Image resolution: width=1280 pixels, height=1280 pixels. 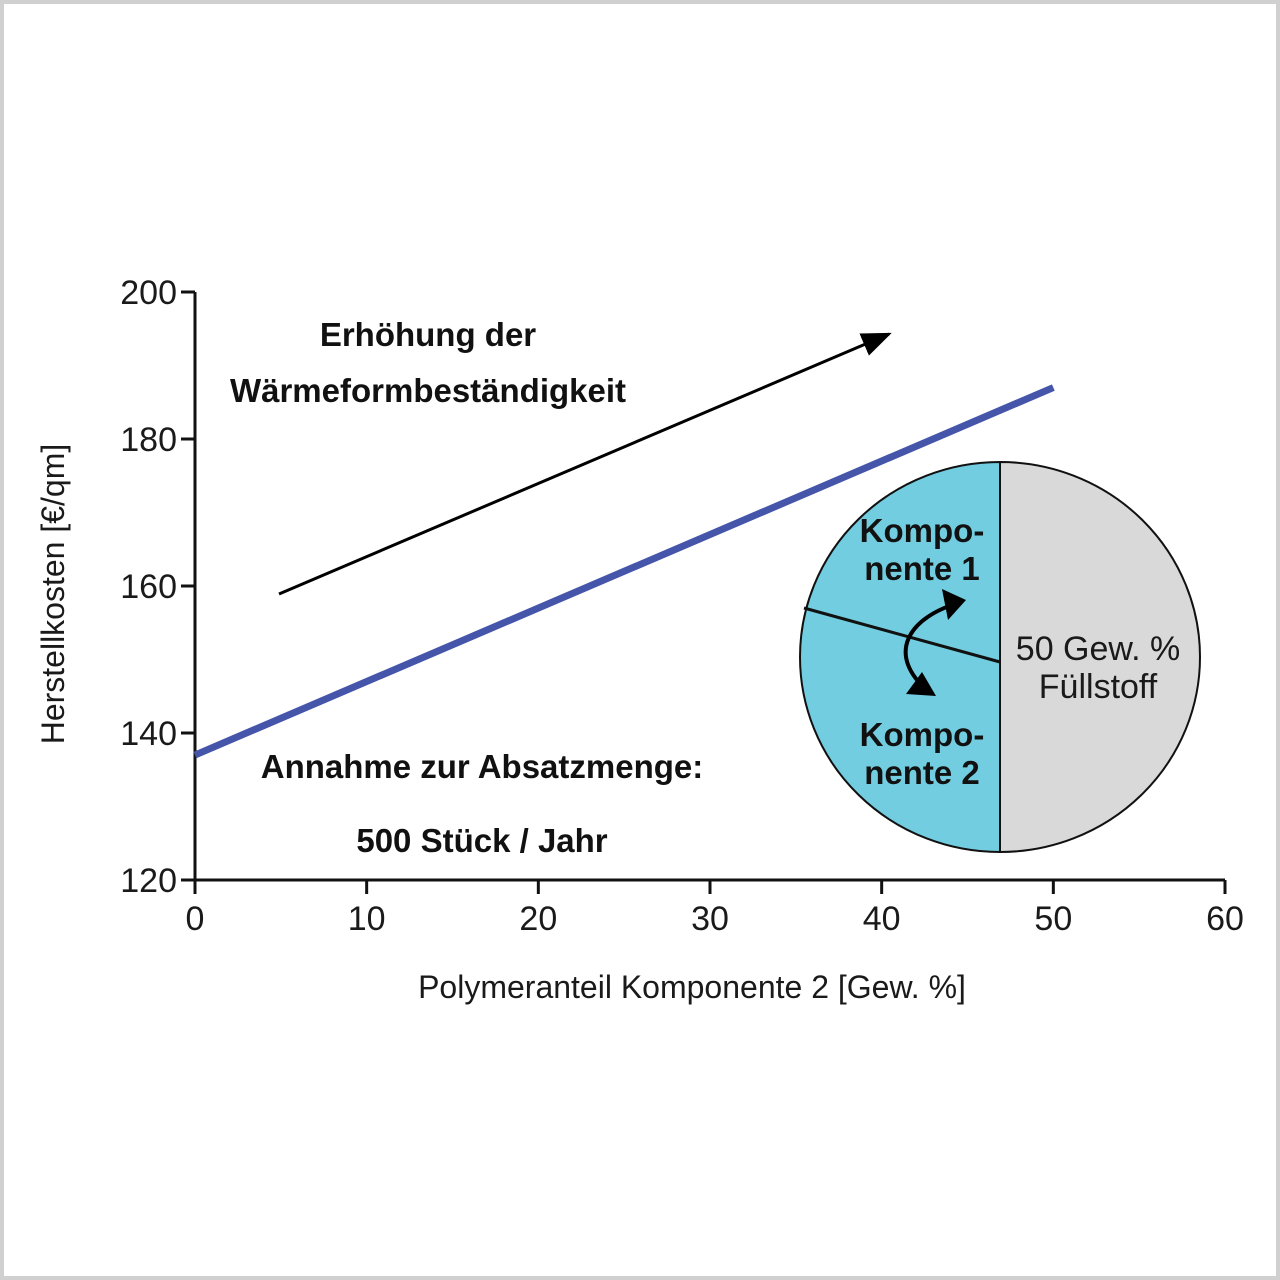 What do you see at coordinates (585, 464) in the screenshot?
I see `trend-arrow` at bounding box center [585, 464].